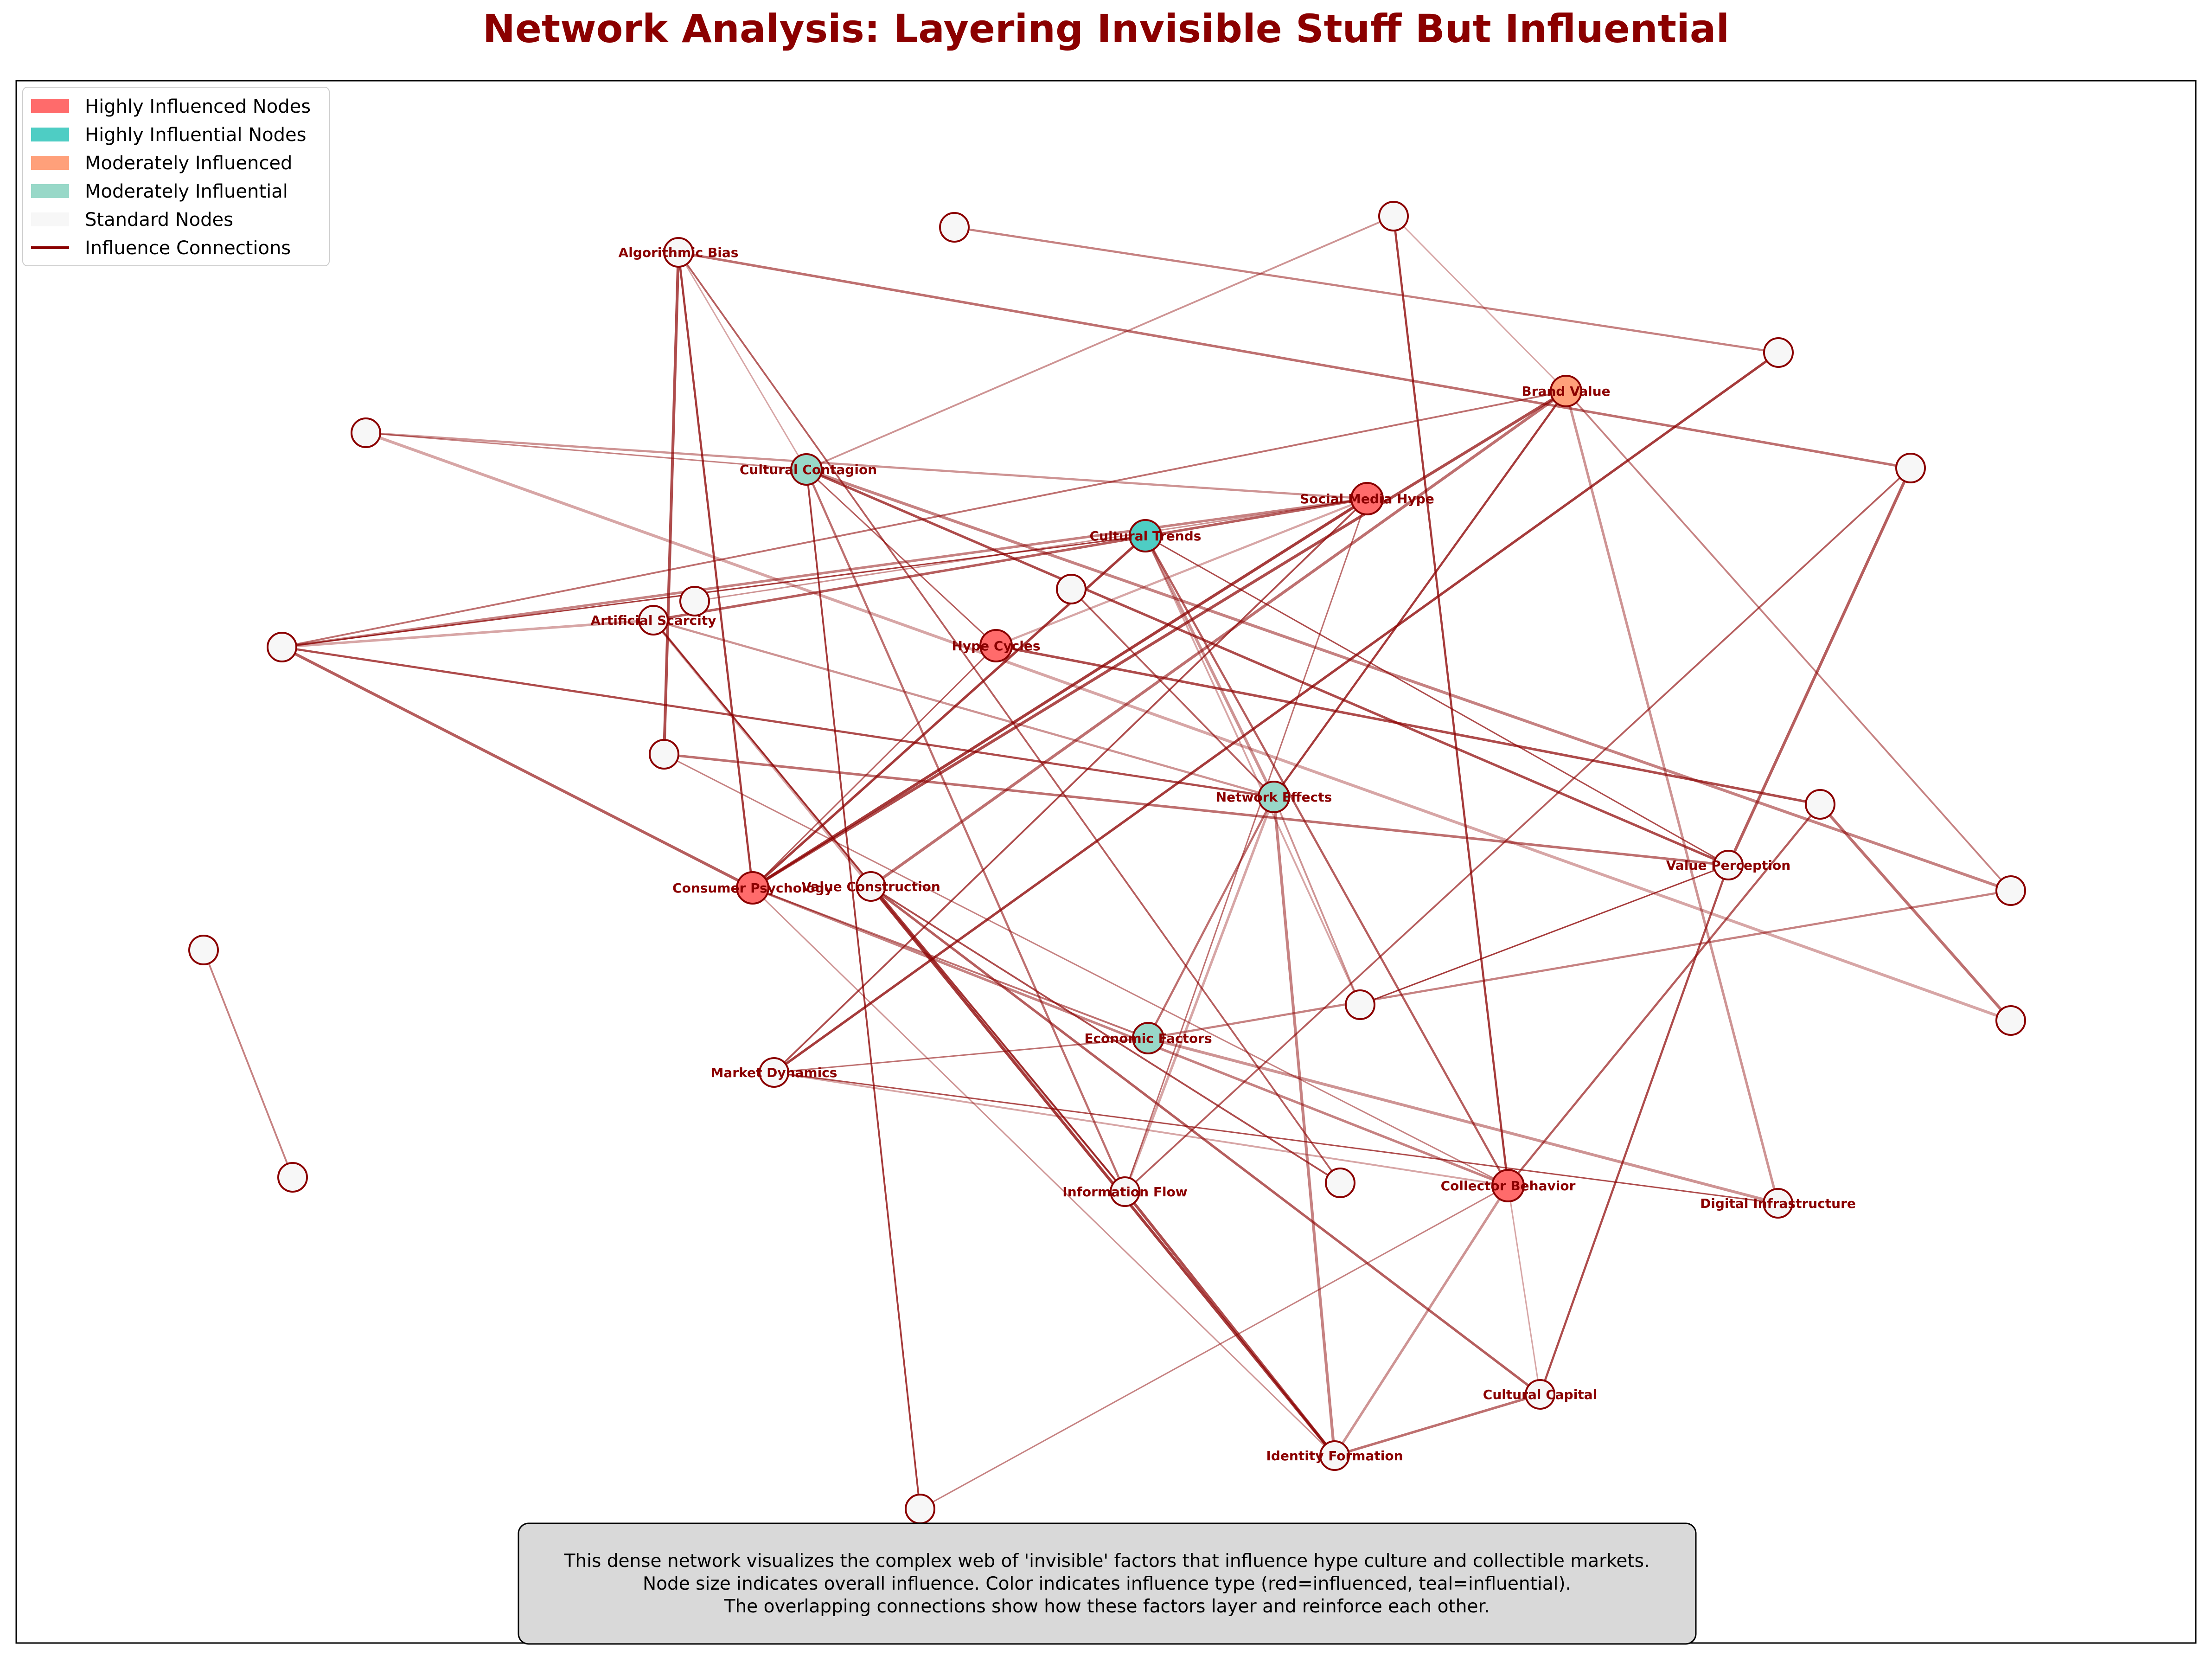  Describe the element at coordinates (1334, 1456) in the screenshot. I see `node-identity` at that location.